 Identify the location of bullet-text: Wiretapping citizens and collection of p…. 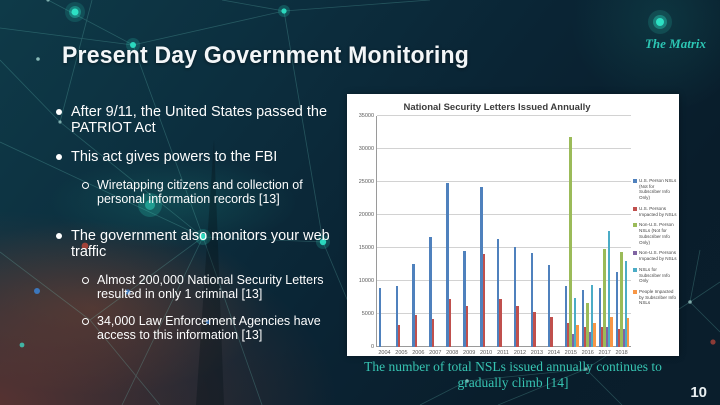
(200, 192).